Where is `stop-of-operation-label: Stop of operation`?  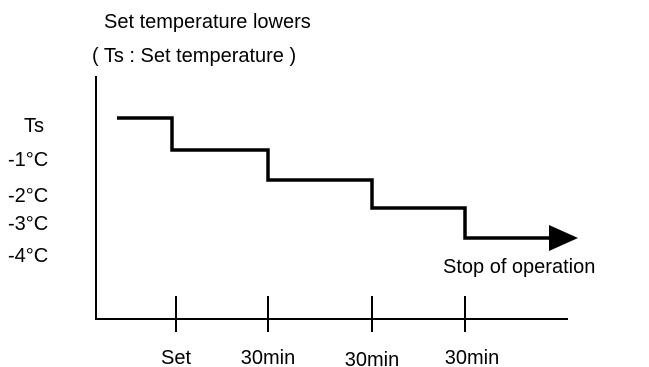
stop-of-operation-label: Stop of operation is located at coordinates (519, 267).